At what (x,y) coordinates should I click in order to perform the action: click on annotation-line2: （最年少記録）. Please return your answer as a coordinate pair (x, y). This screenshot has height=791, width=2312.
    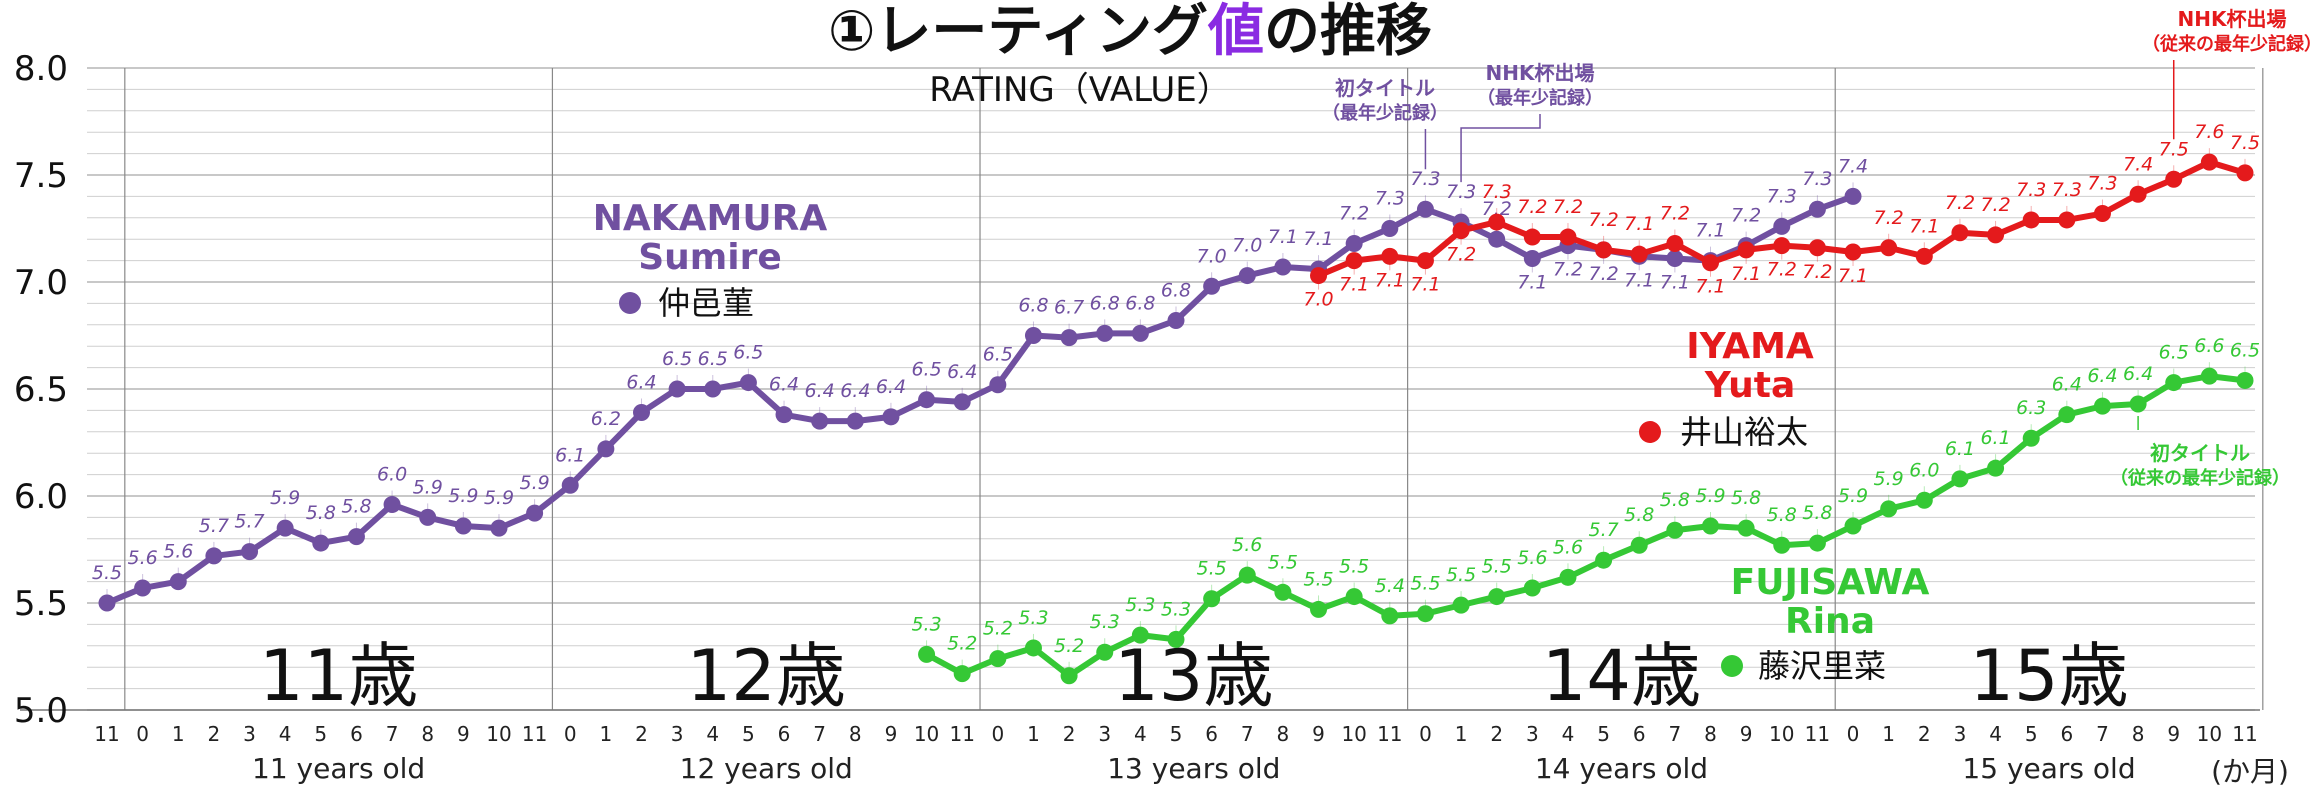
    Looking at the image, I should click on (1540, 98).